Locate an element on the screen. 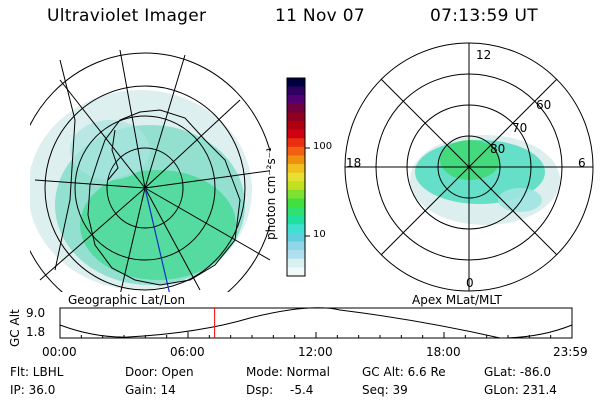 The width and height of the screenshot is (600, 400). lat-ring is located at coordinates (145, 188).